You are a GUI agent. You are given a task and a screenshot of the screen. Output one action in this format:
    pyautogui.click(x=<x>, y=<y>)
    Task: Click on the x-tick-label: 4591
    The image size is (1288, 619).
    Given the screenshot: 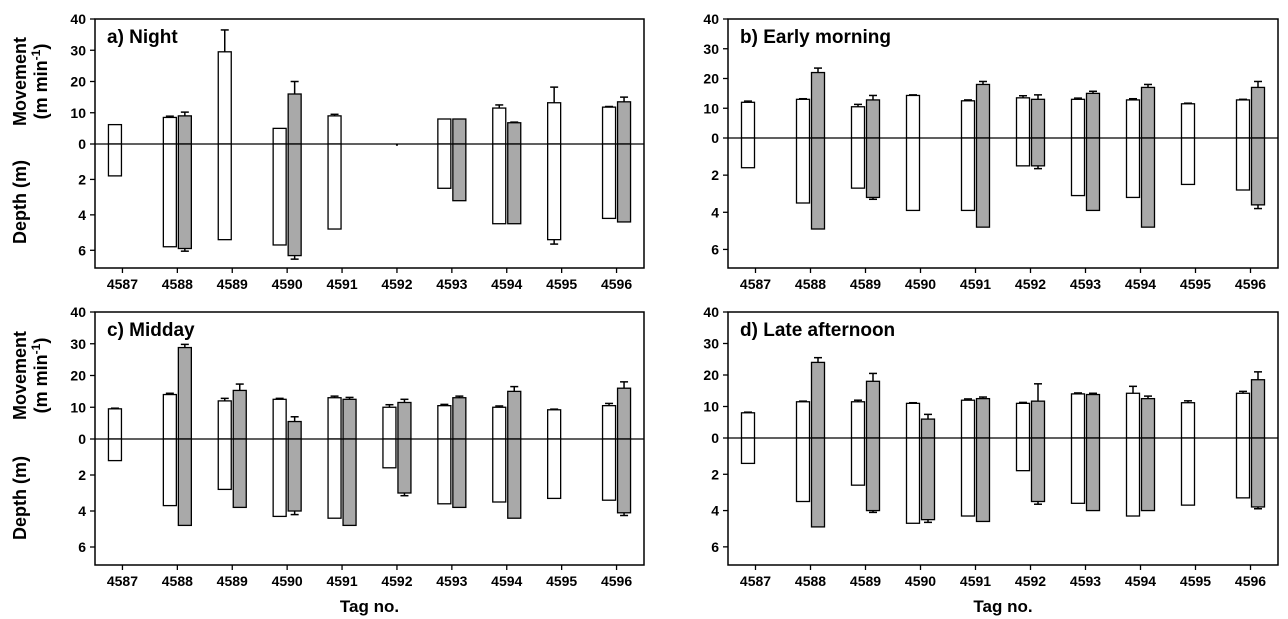 What is the action you would take?
    pyautogui.click(x=341, y=284)
    